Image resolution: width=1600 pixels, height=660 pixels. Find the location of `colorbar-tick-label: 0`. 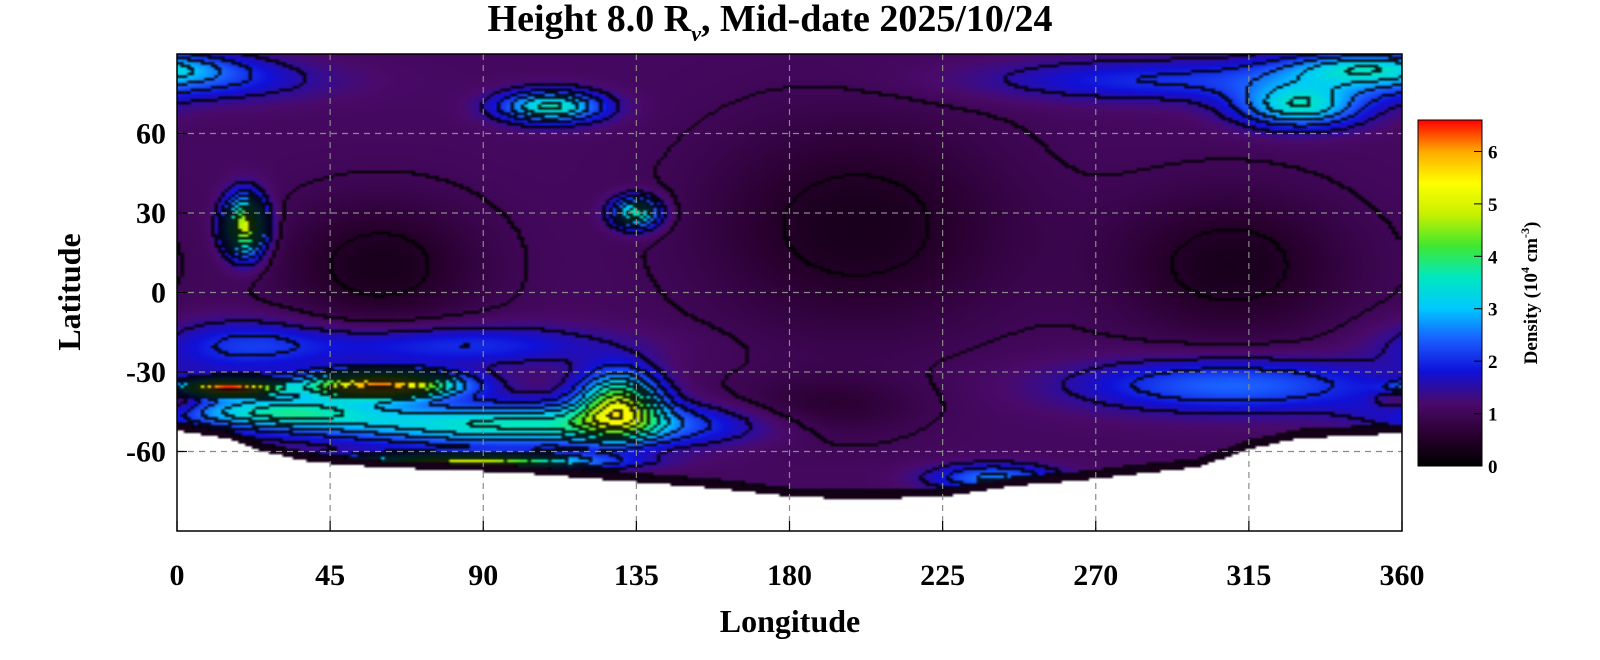

colorbar-tick-label: 0 is located at coordinates (1493, 467).